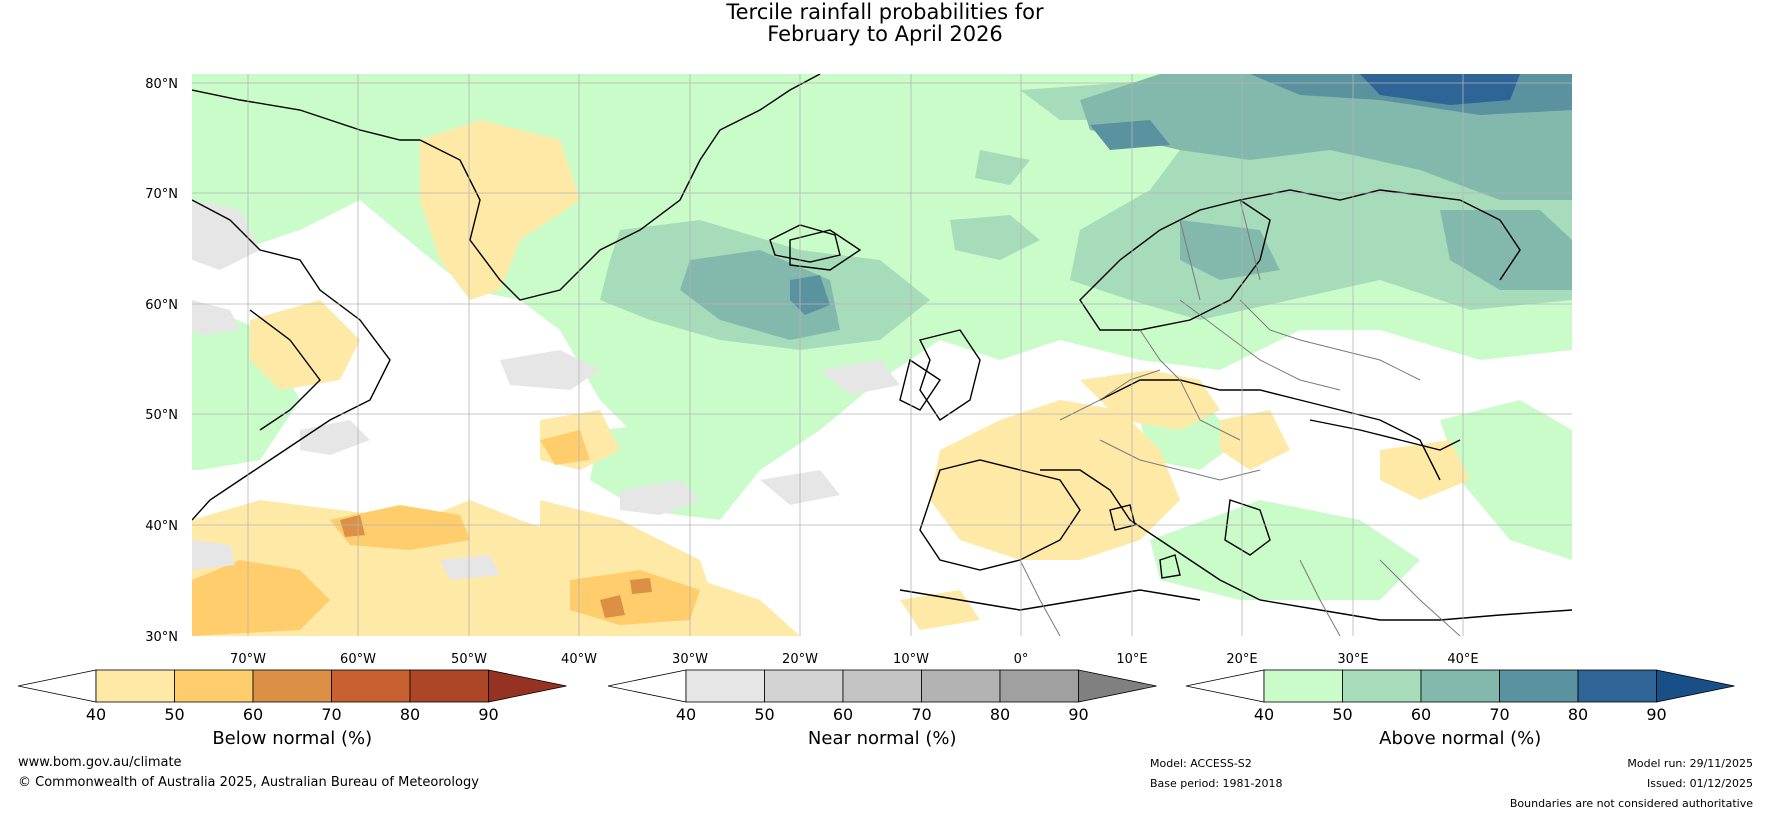 The width and height of the screenshot is (1770, 816). Describe the element at coordinates (882, 709) in the screenshot. I see `colorbar-near-normal: 40 50 60 70 80 90 Near normal (%)` at that location.